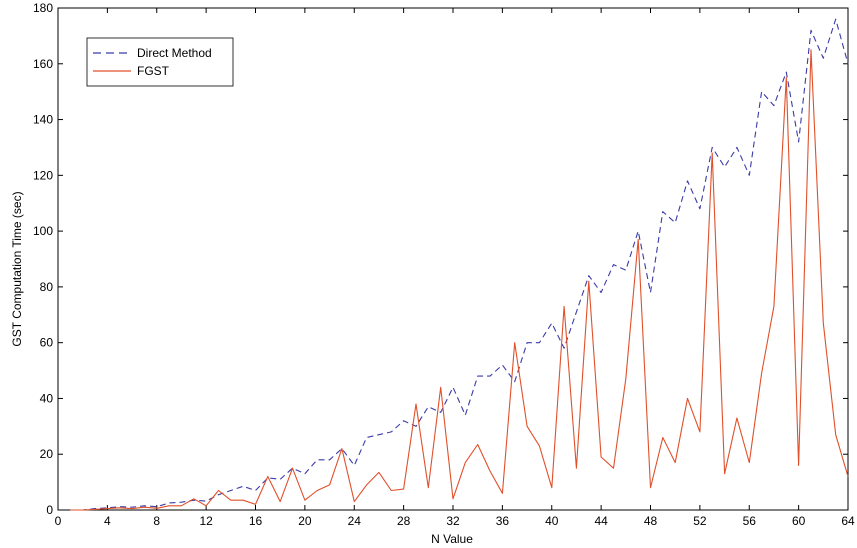 The height and width of the screenshot is (548, 857). I want to click on y-tick-label: 80, so click(47, 287).